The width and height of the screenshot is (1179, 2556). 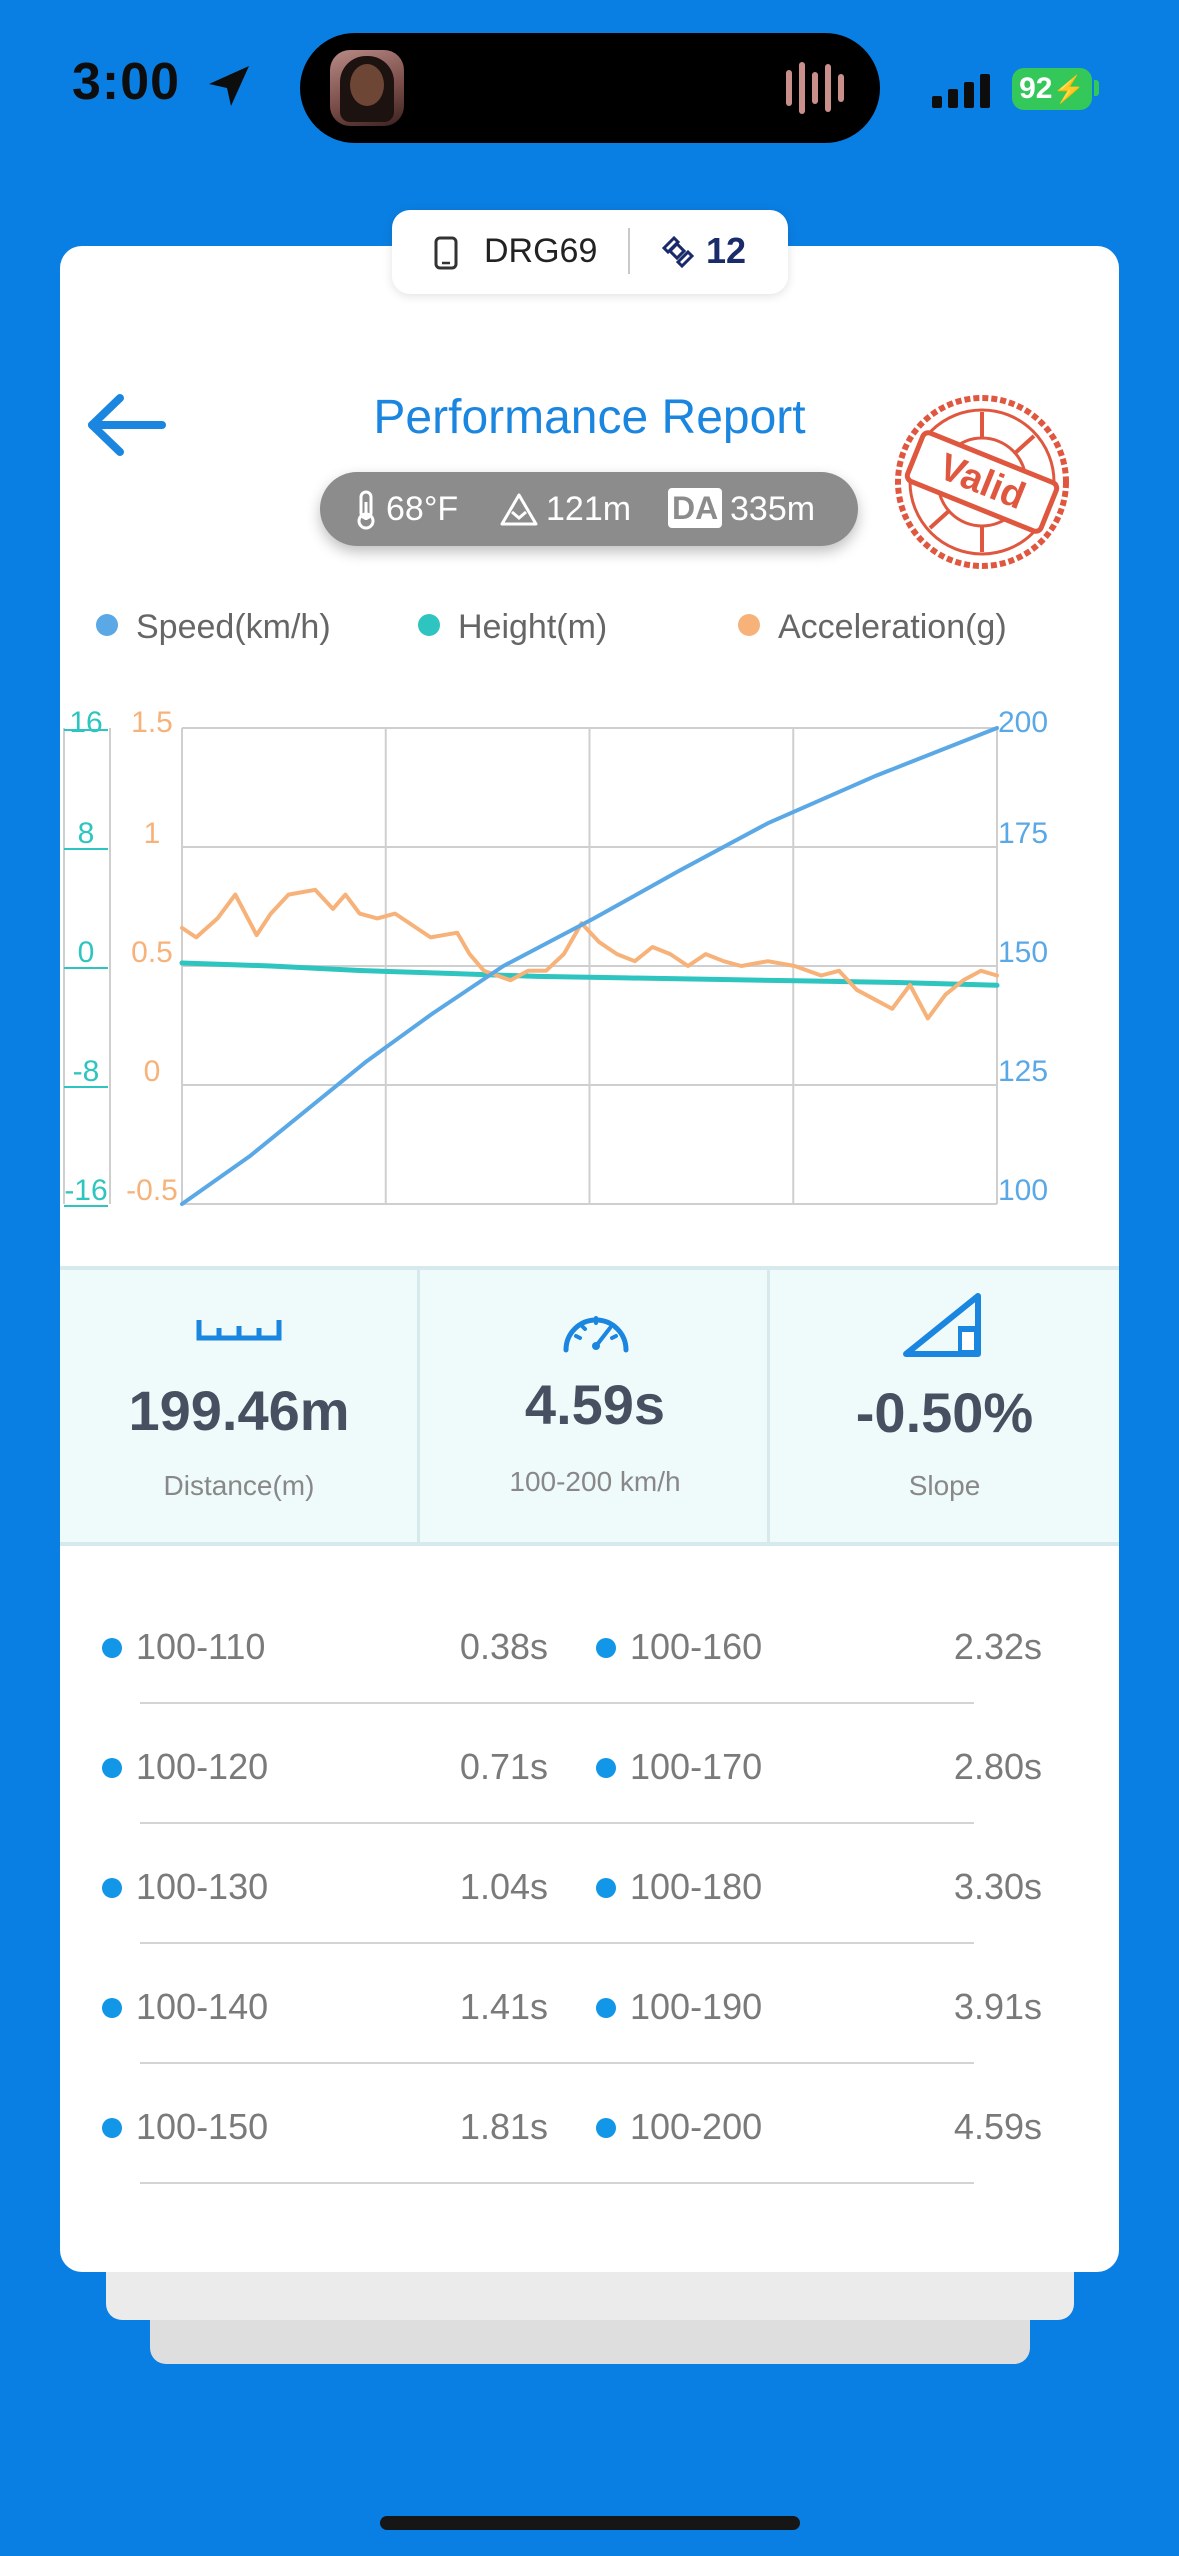 What do you see at coordinates (239, 1410) in the screenshot?
I see `stat-value: 199.46m` at bounding box center [239, 1410].